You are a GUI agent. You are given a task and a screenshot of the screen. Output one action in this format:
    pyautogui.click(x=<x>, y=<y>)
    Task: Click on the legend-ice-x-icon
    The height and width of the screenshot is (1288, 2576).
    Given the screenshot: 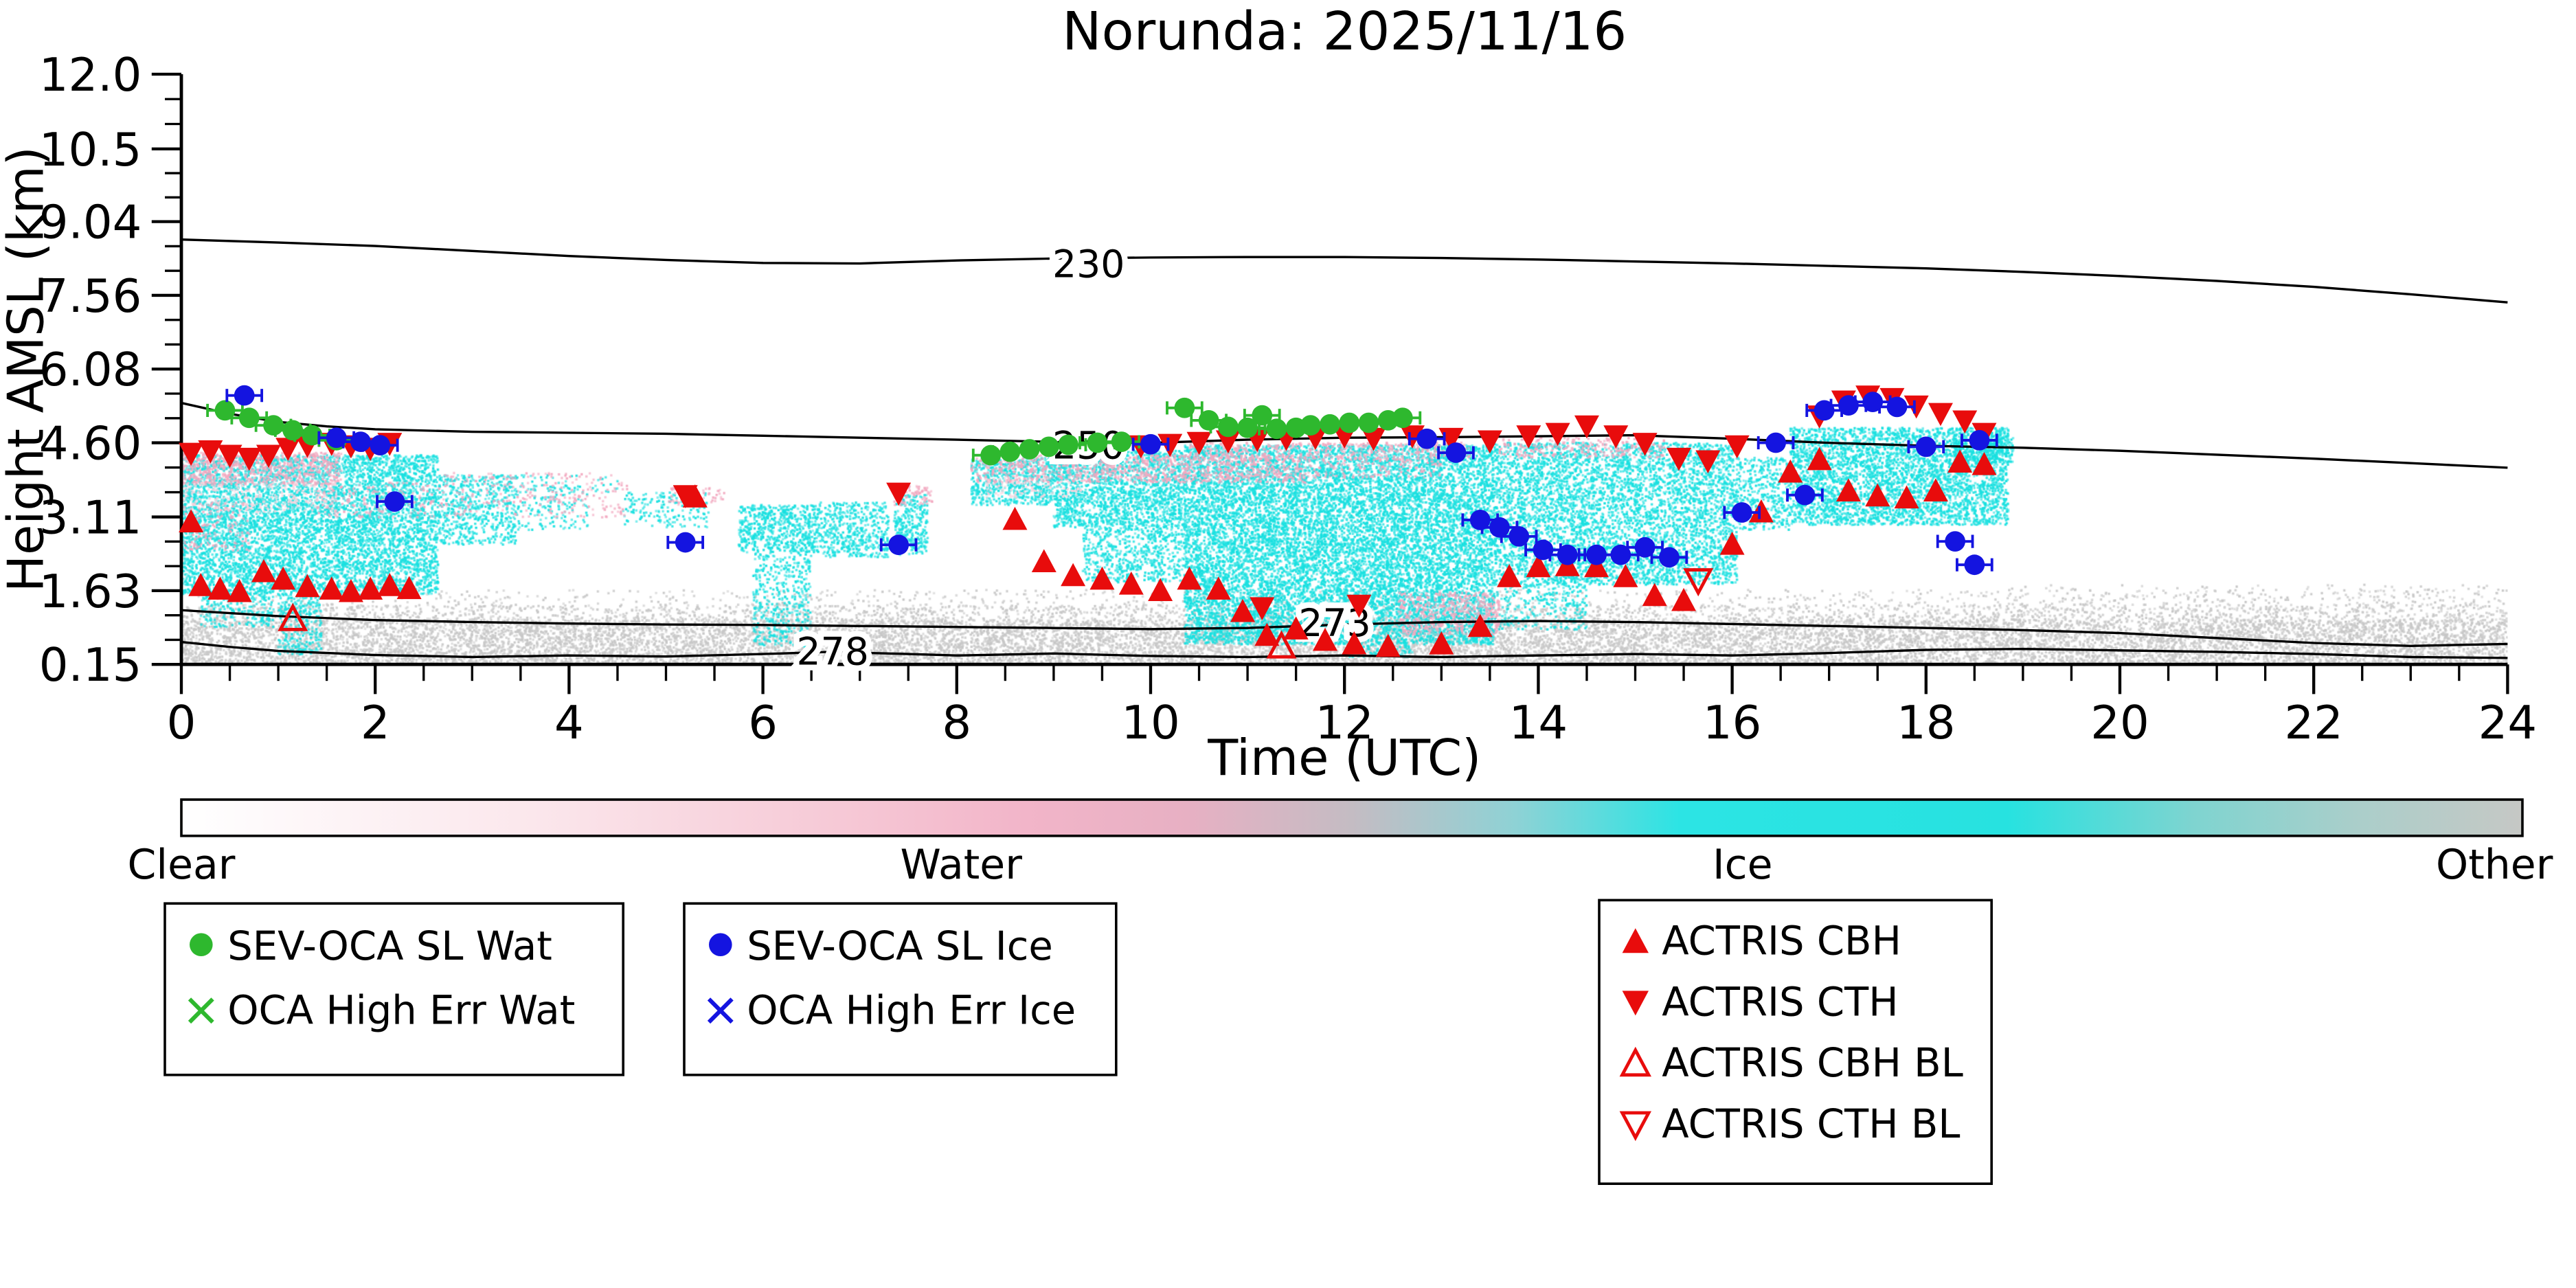 What is the action you would take?
    pyautogui.click(x=720, y=1010)
    